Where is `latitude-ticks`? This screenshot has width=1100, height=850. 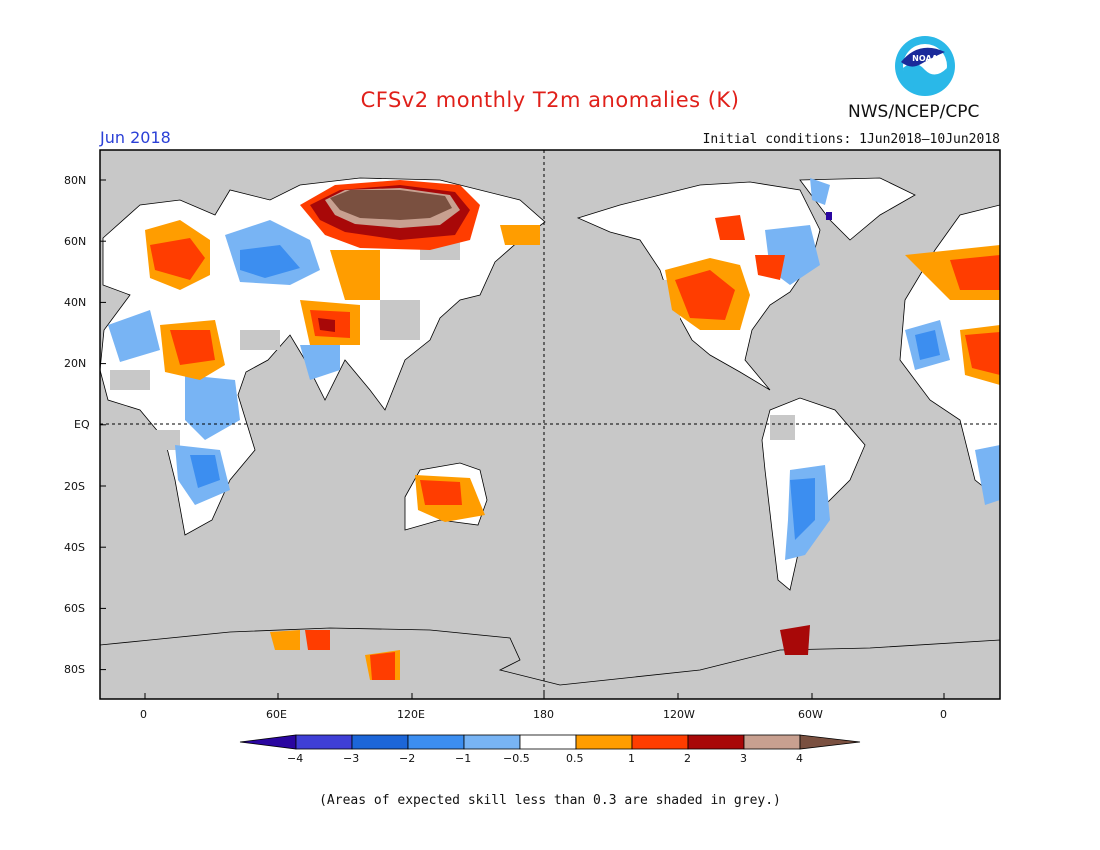 latitude-ticks is located at coordinates (103, 425).